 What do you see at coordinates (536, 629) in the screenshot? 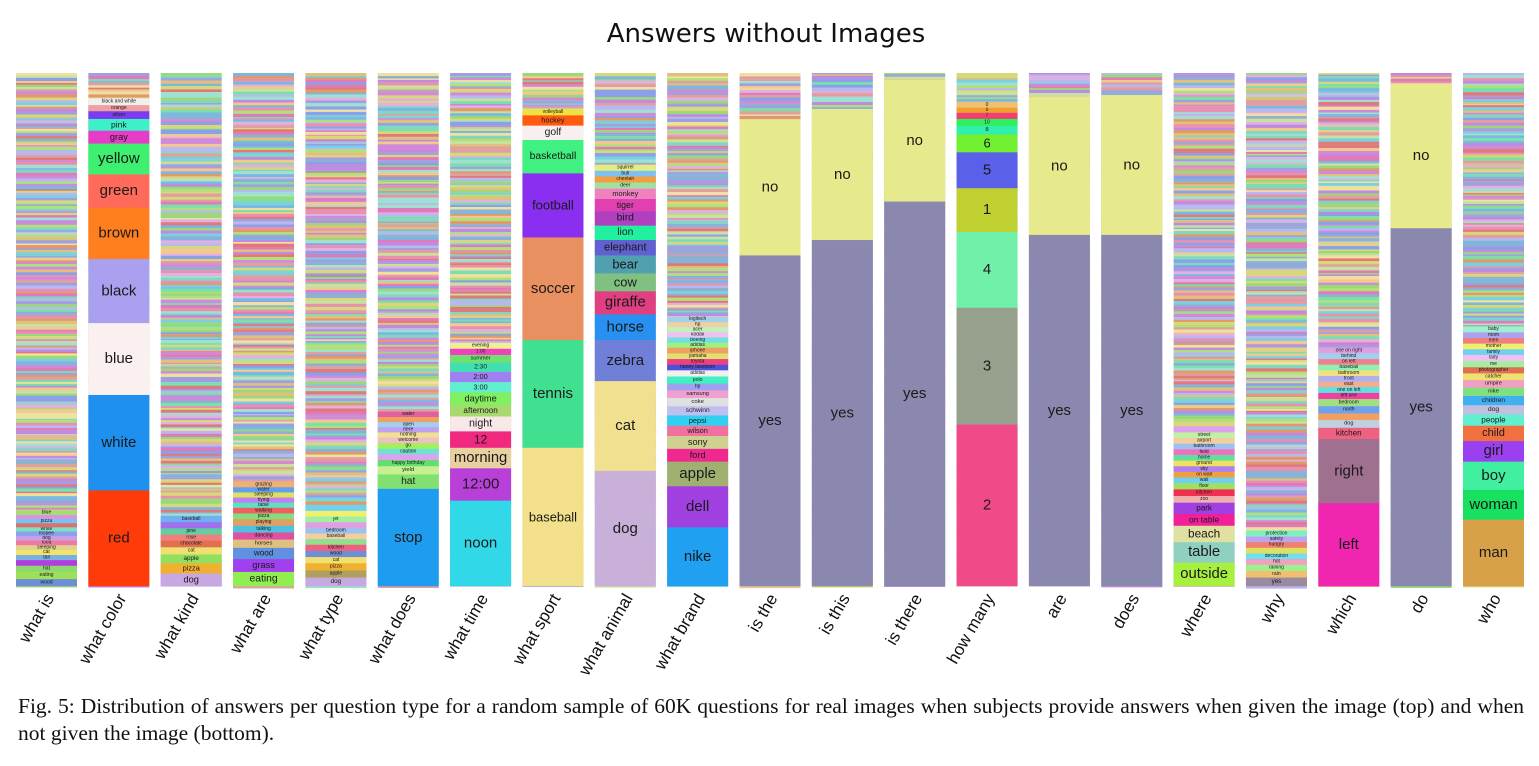
I see `category-label-what-sport: what sport` at bounding box center [536, 629].